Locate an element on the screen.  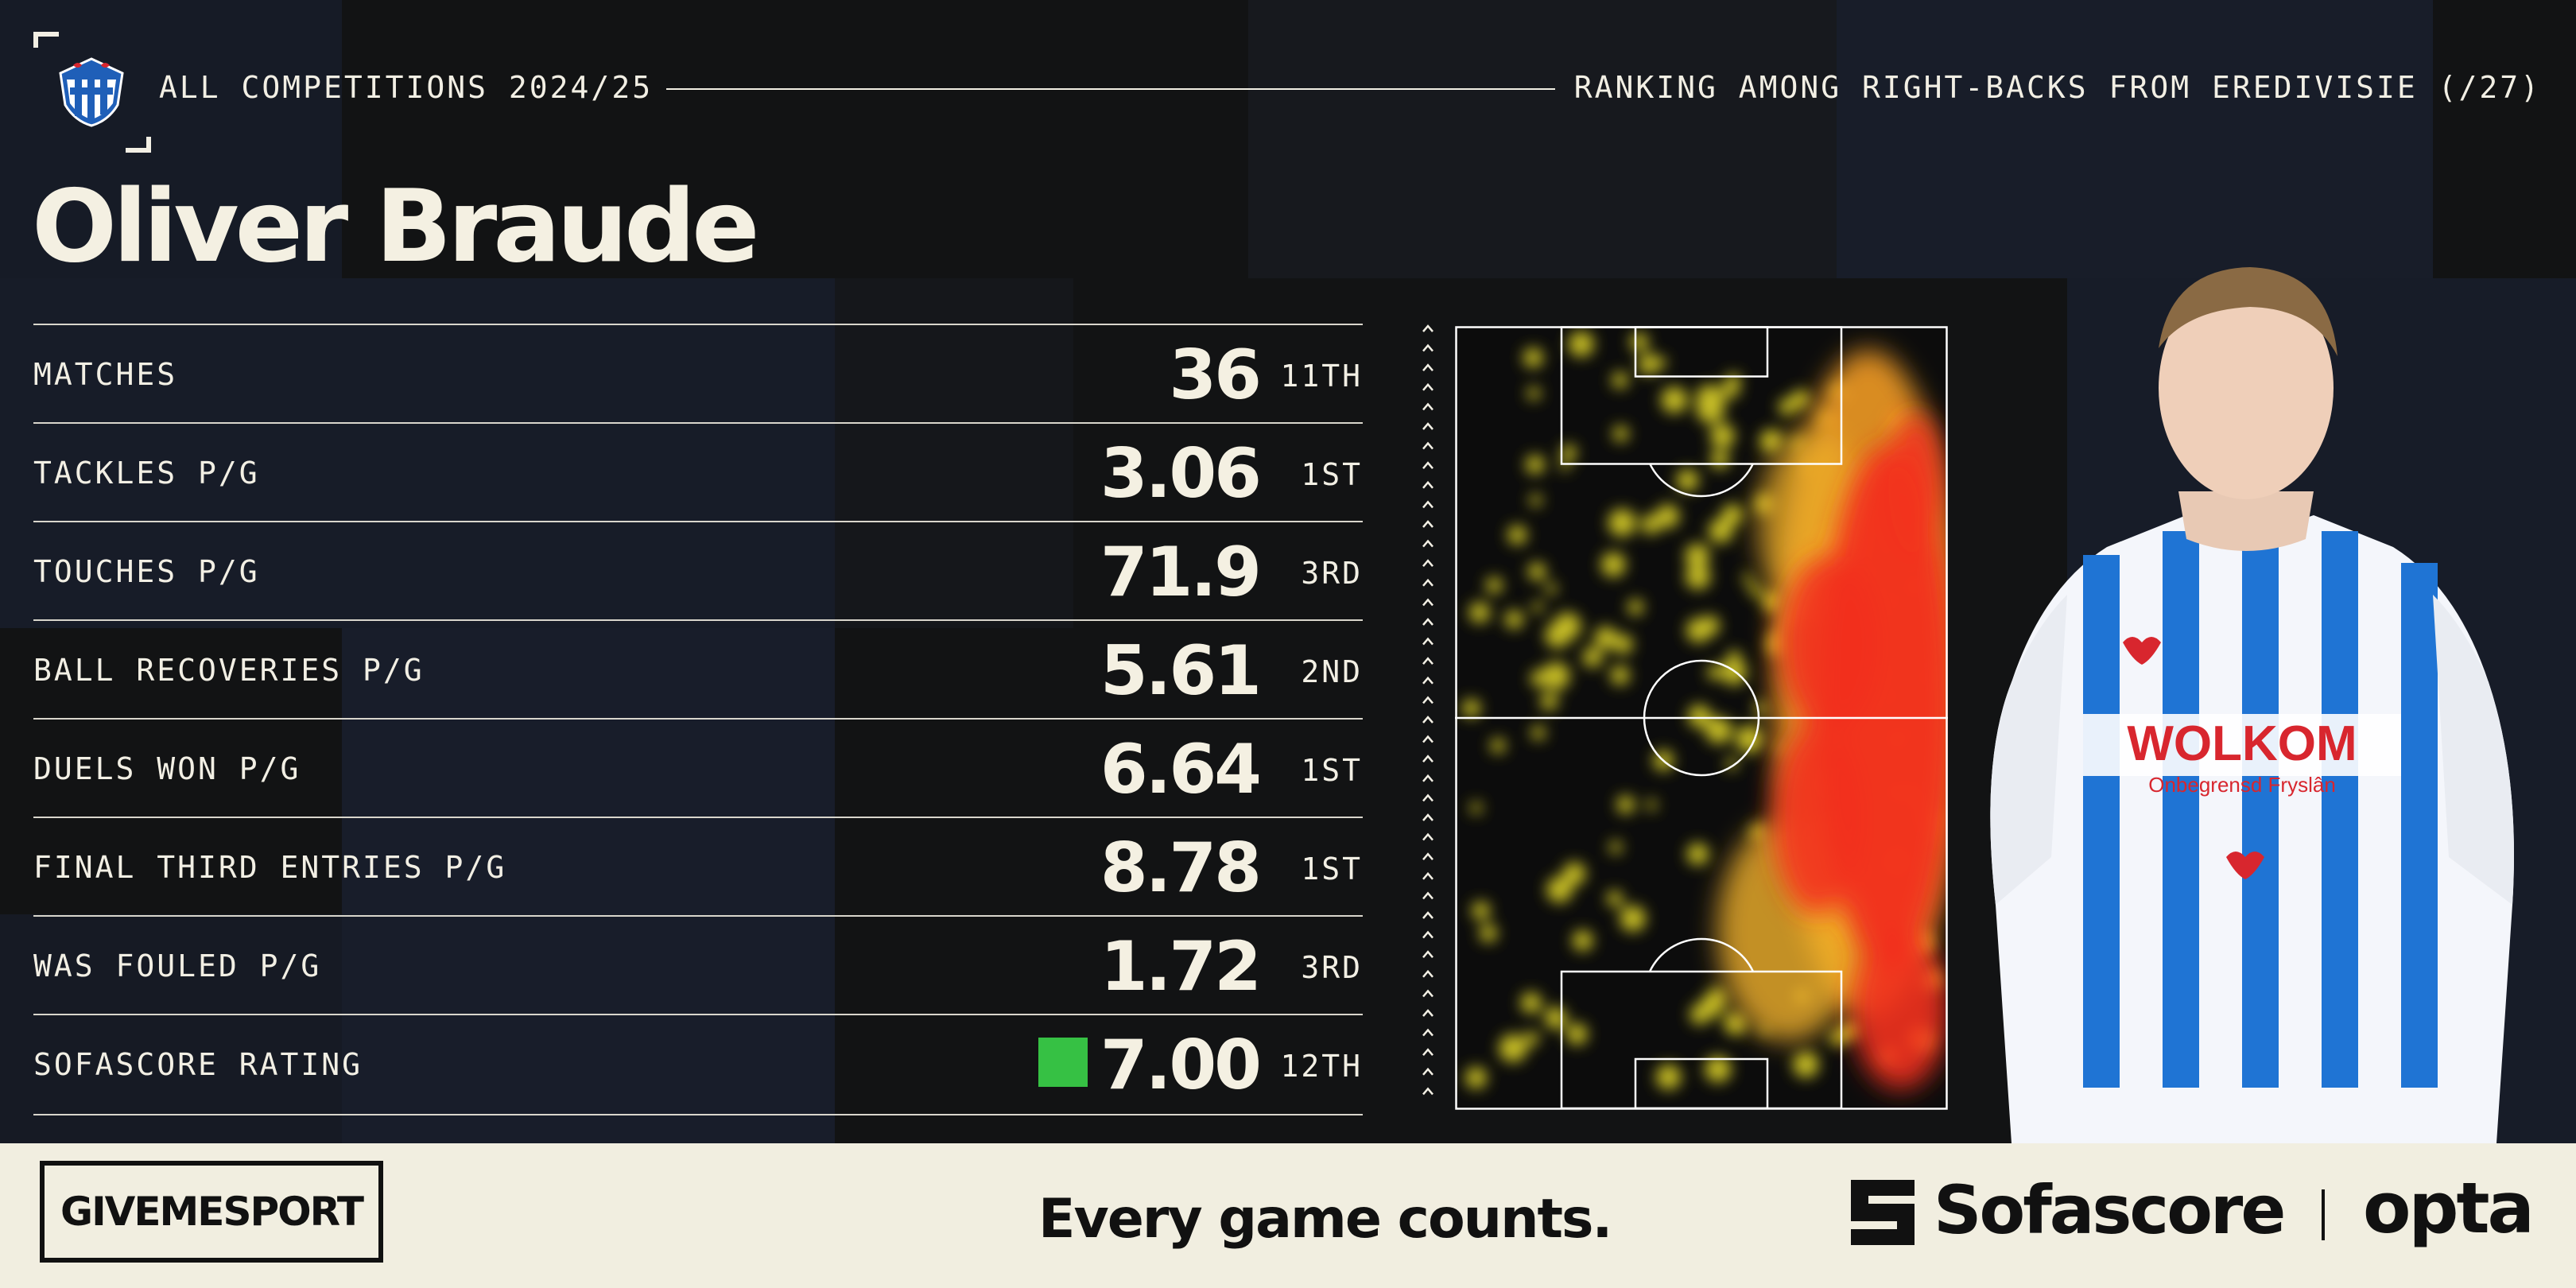
direction-of-play-indicator is located at coordinates (1427, 710).